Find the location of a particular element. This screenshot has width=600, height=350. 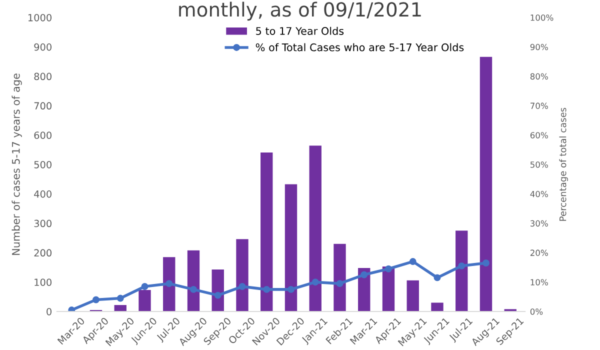

y-tick-label: 900 is located at coordinates (43, 47).